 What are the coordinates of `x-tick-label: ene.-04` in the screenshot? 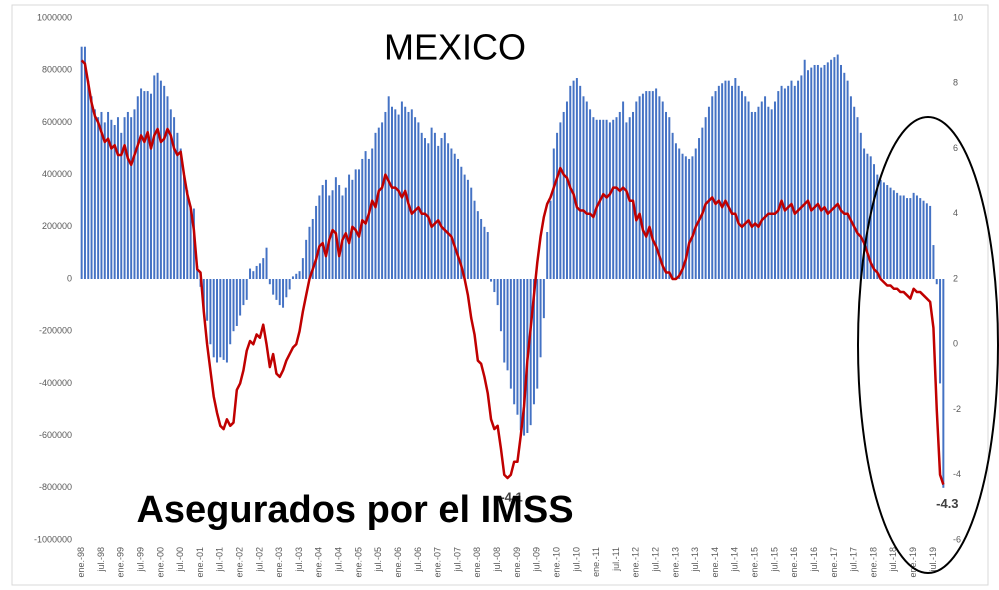 It's located at (319, 562).